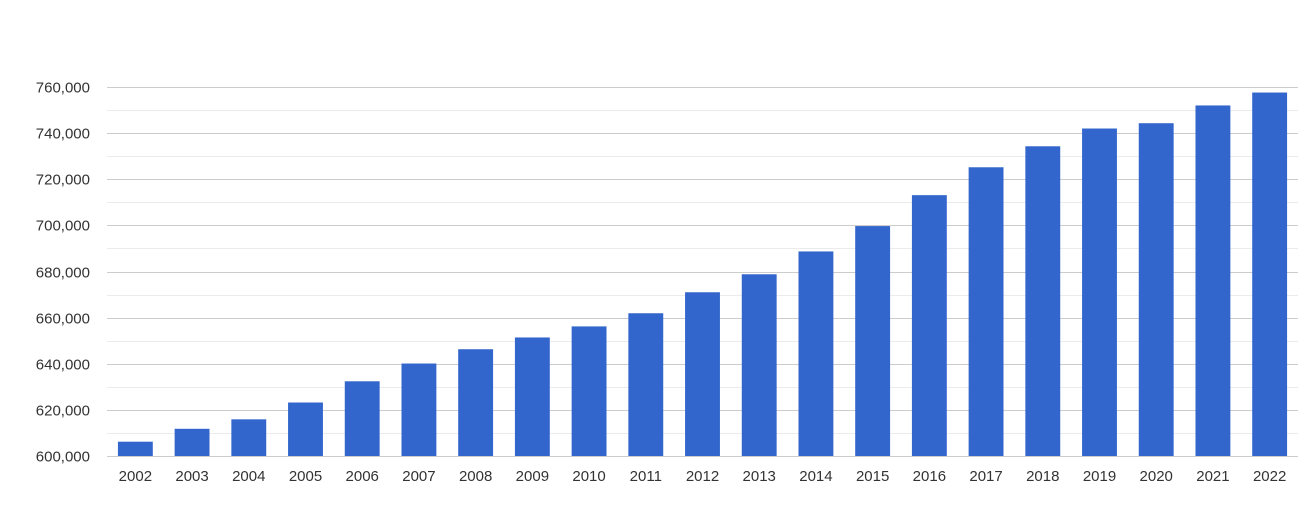 This screenshot has height=515, width=1305. Describe the element at coordinates (476, 402) in the screenshot. I see `bar-2008` at that location.